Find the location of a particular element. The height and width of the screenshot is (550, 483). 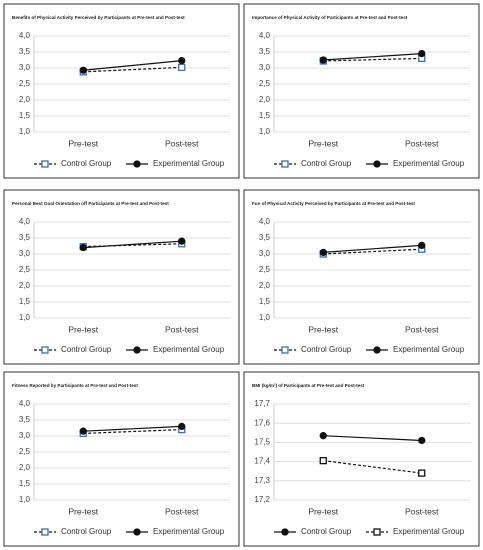

y-tick-label: 17,7 is located at coordinates (262, 403).